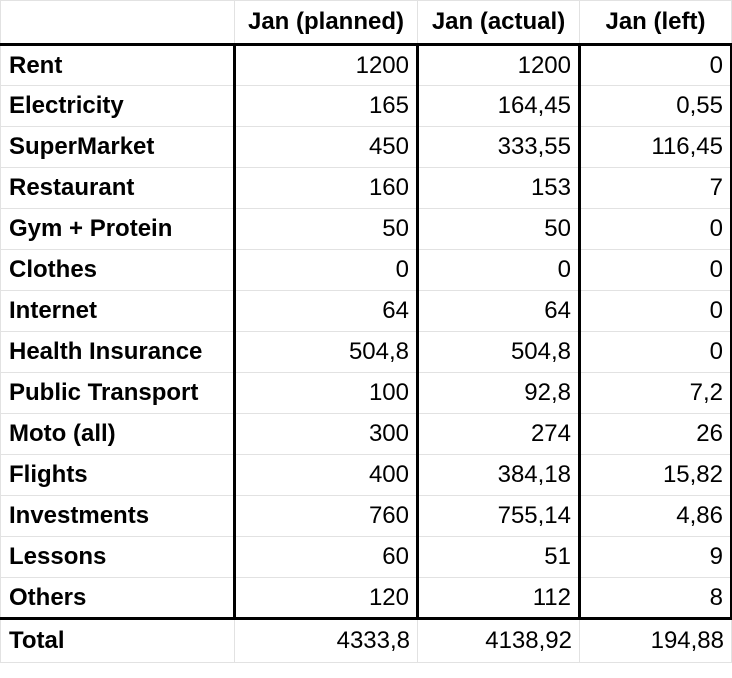  Describe the element at coordinates (326, 393) in the screenshot. I see `planned-cell: 100` at that location.